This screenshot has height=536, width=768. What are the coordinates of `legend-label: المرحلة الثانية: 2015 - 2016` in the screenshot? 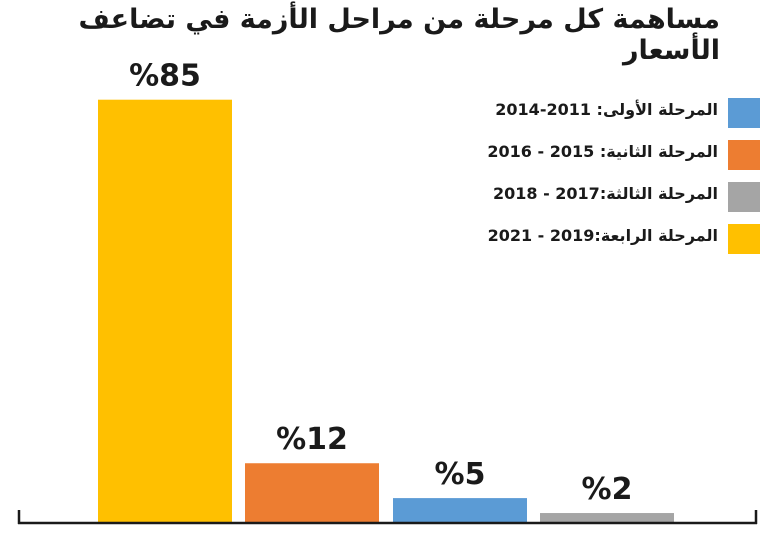 It's located at (602, 151).